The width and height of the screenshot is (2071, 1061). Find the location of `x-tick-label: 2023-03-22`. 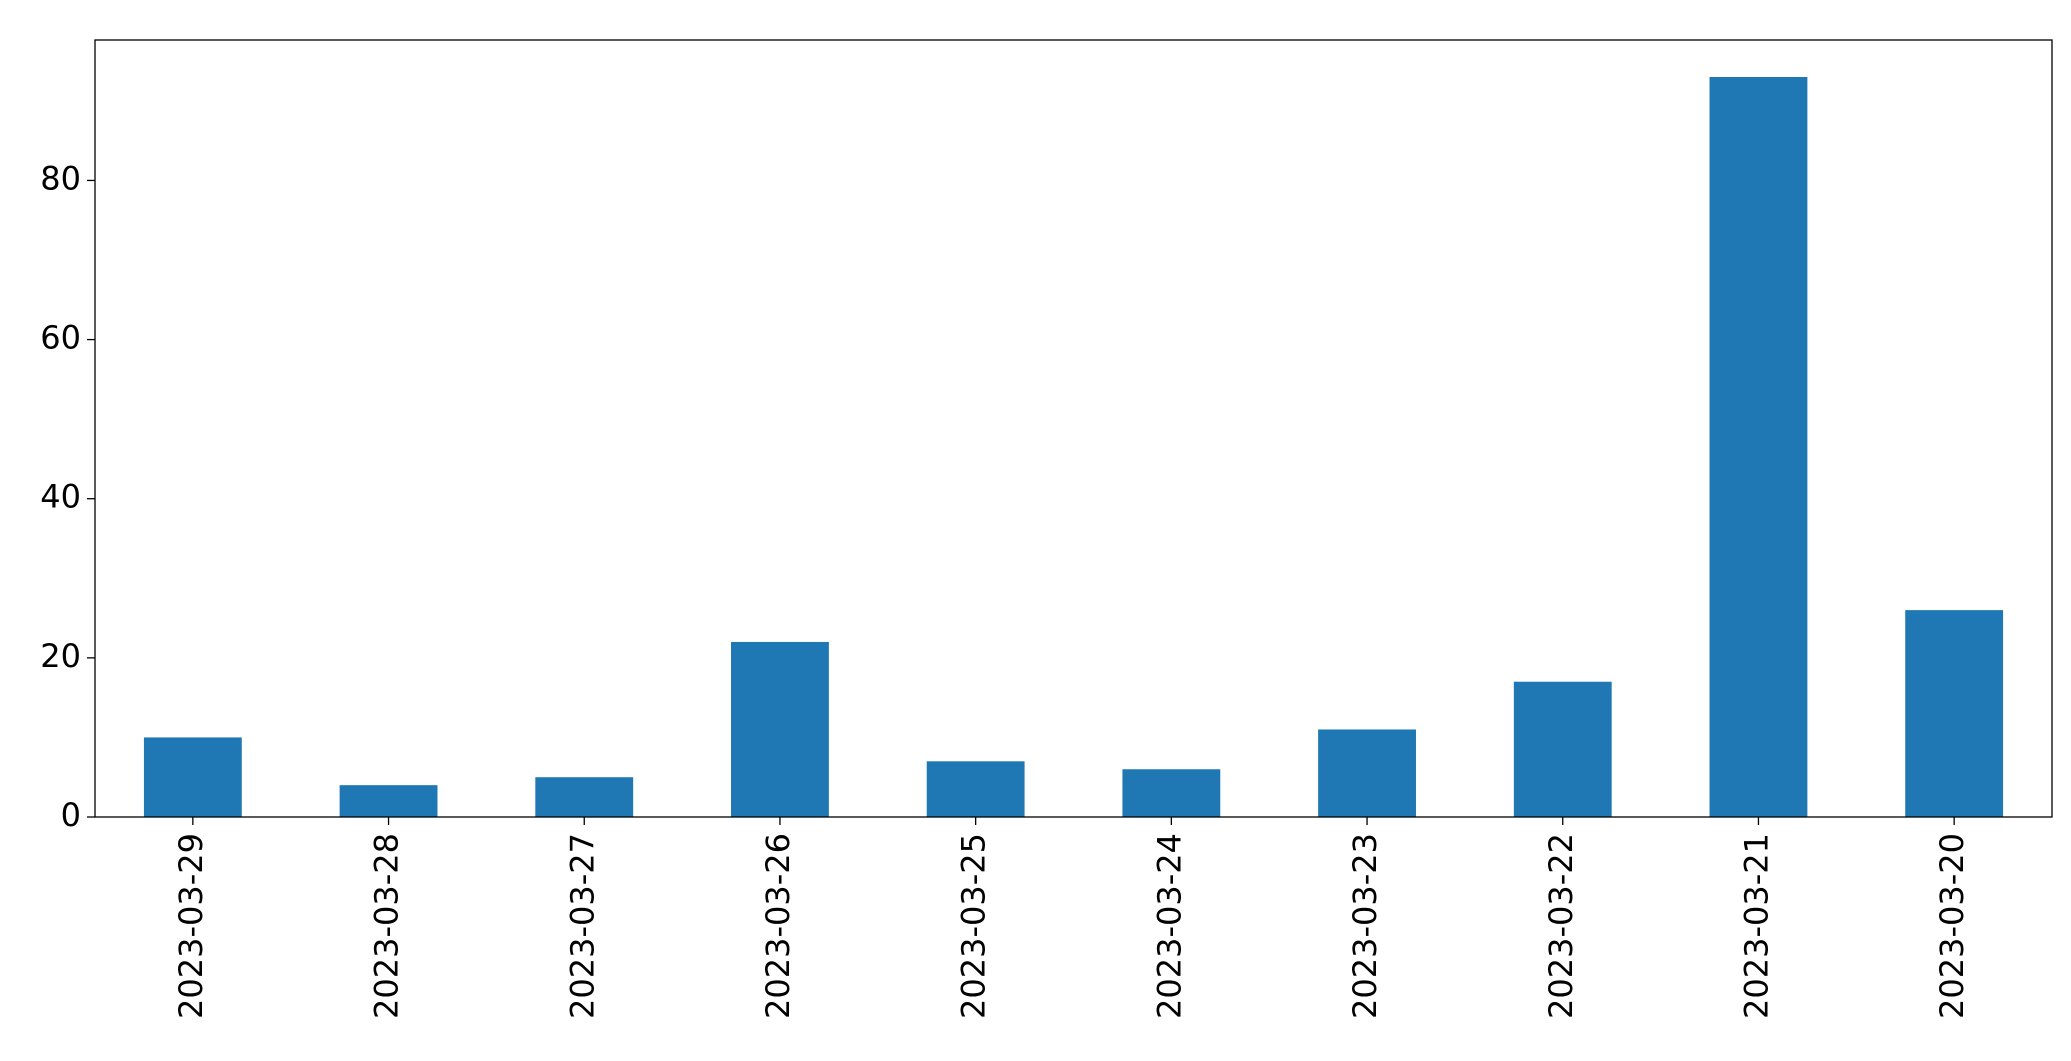

x-tick-label: 2023-03-22 is located at coordinates (1561, 926).